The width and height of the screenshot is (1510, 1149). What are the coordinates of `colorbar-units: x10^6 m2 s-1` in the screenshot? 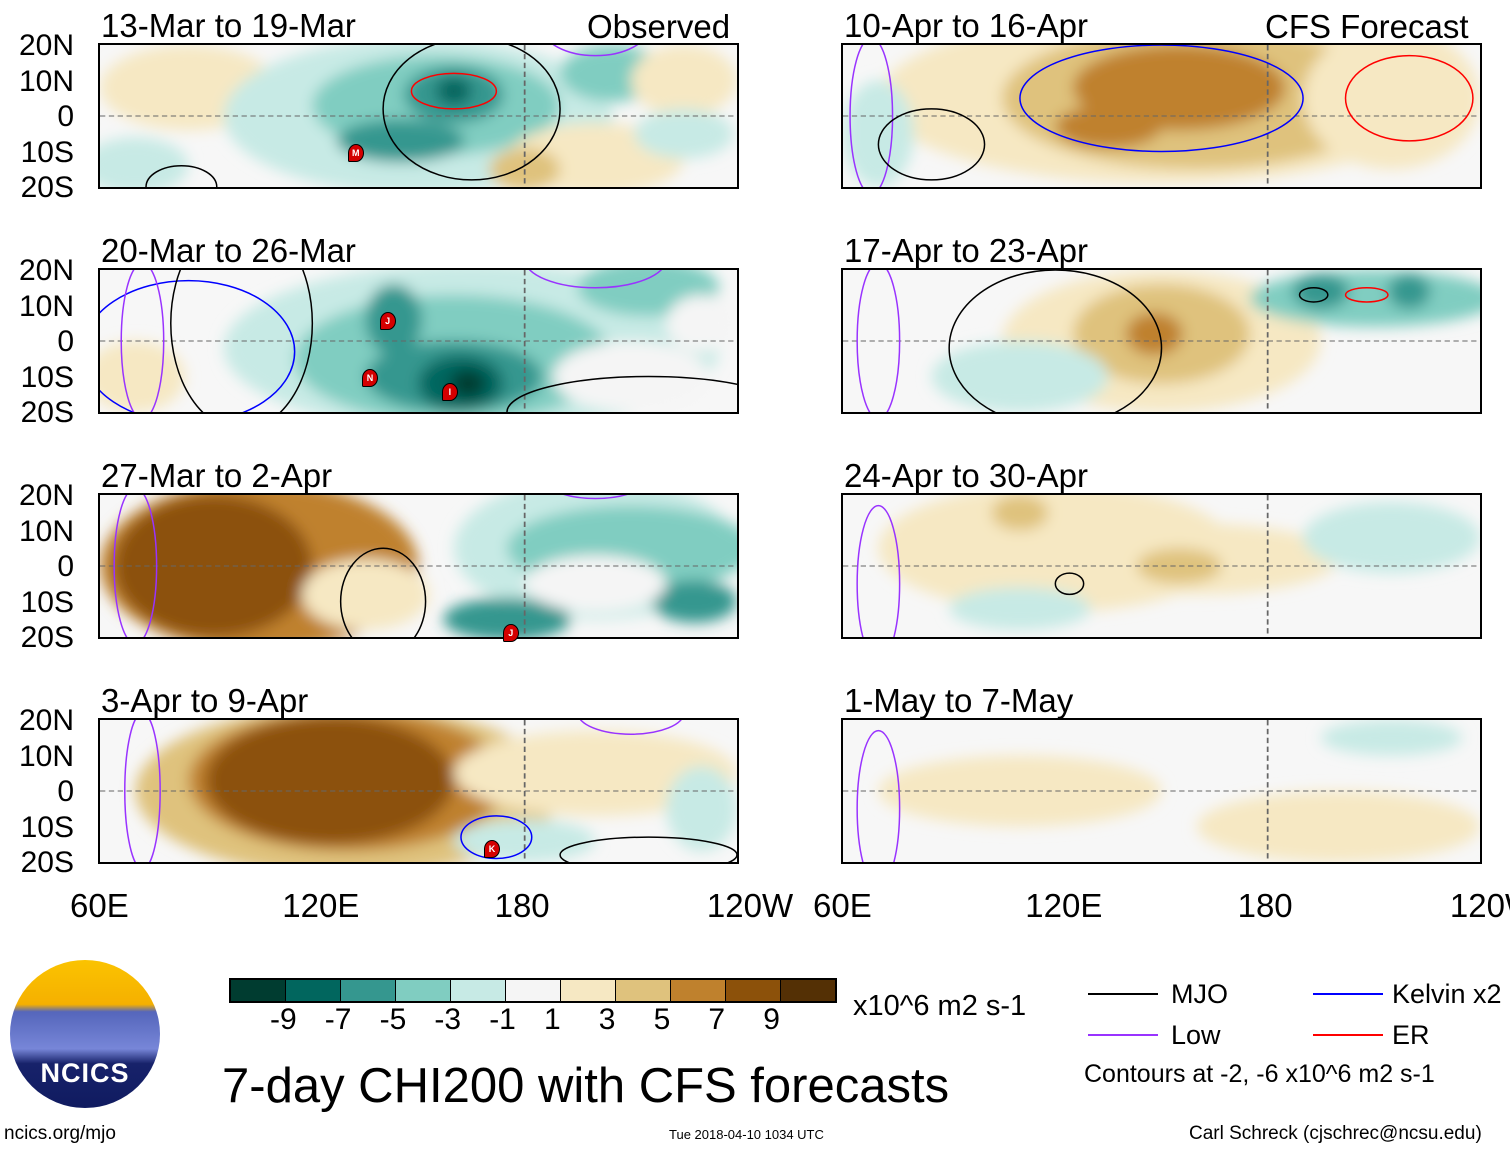 It's located at (940, 1006).